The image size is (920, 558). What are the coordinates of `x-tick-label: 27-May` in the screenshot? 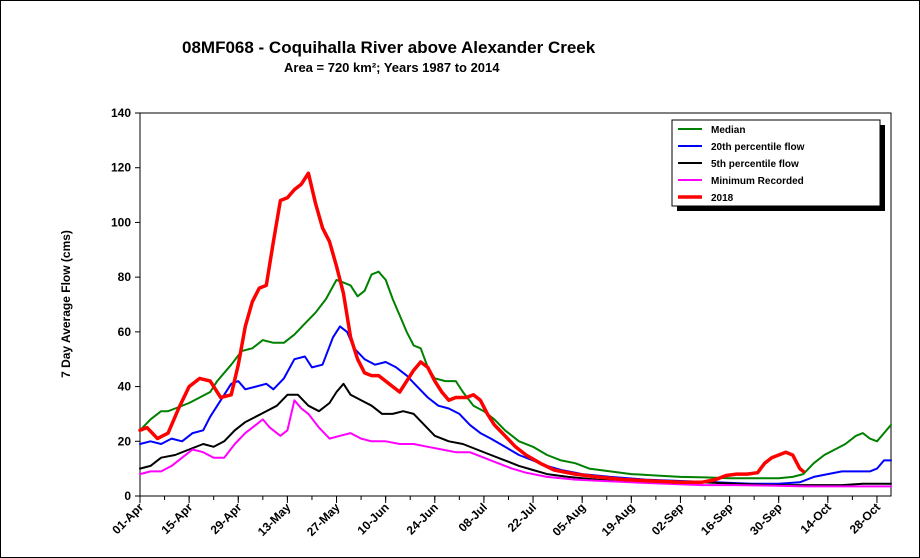 It's located at (323, 519).